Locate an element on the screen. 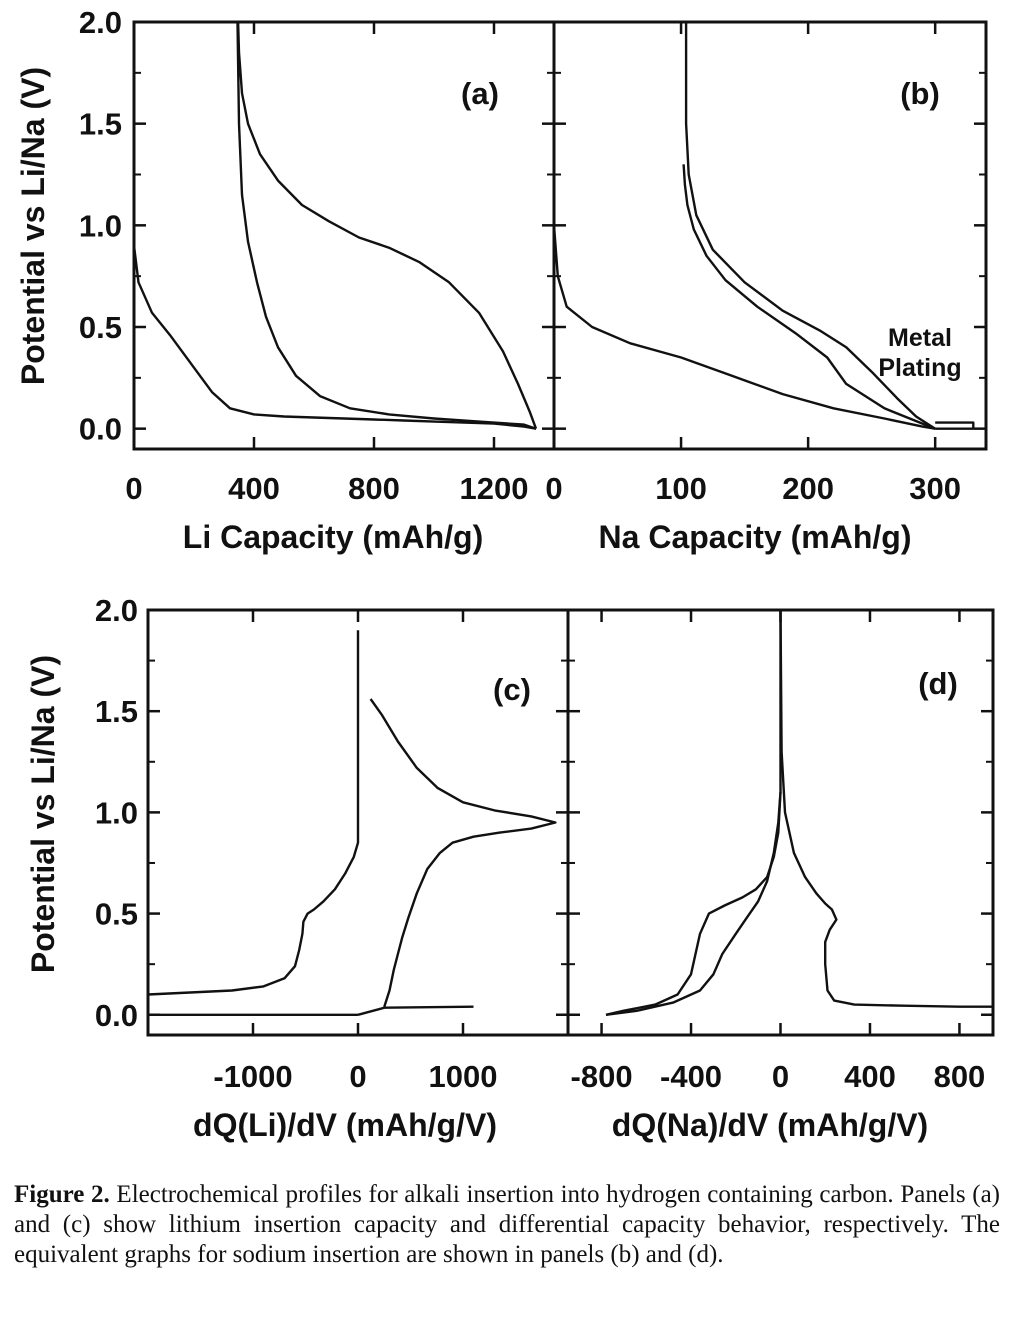 The width and height of the screenshot is (1013, 1334). panel-label-a: (a) is located at coordinates (480, 93).